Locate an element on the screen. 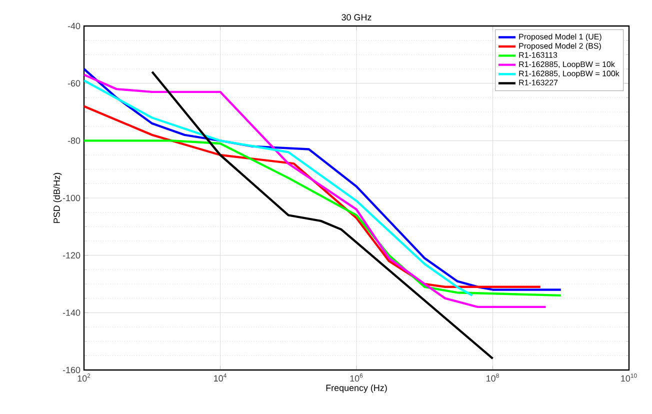 Image resolution: width=652 pixels, height=414 pixels. y-tick-label: -60 is located at coordinates (74, 83).